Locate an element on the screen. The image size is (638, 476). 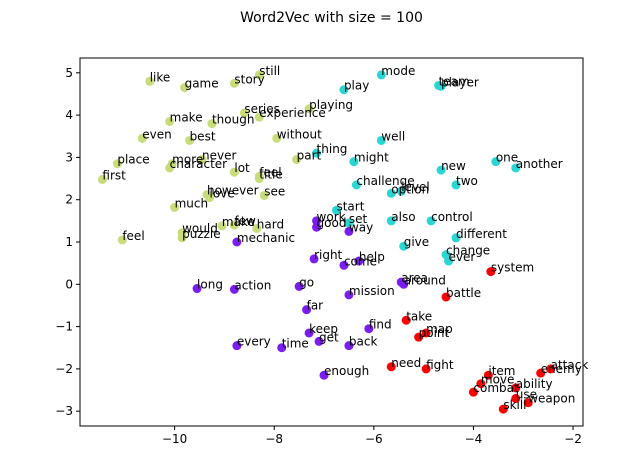
y-tick-label: −2 is located at coordinates (64, 369).